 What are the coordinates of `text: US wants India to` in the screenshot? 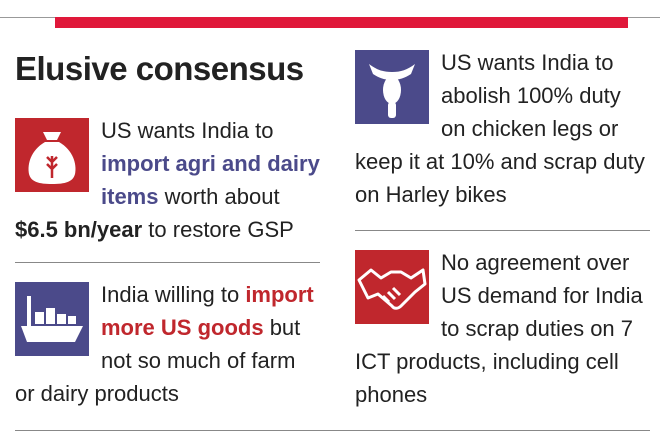 It's located at (187, 130).